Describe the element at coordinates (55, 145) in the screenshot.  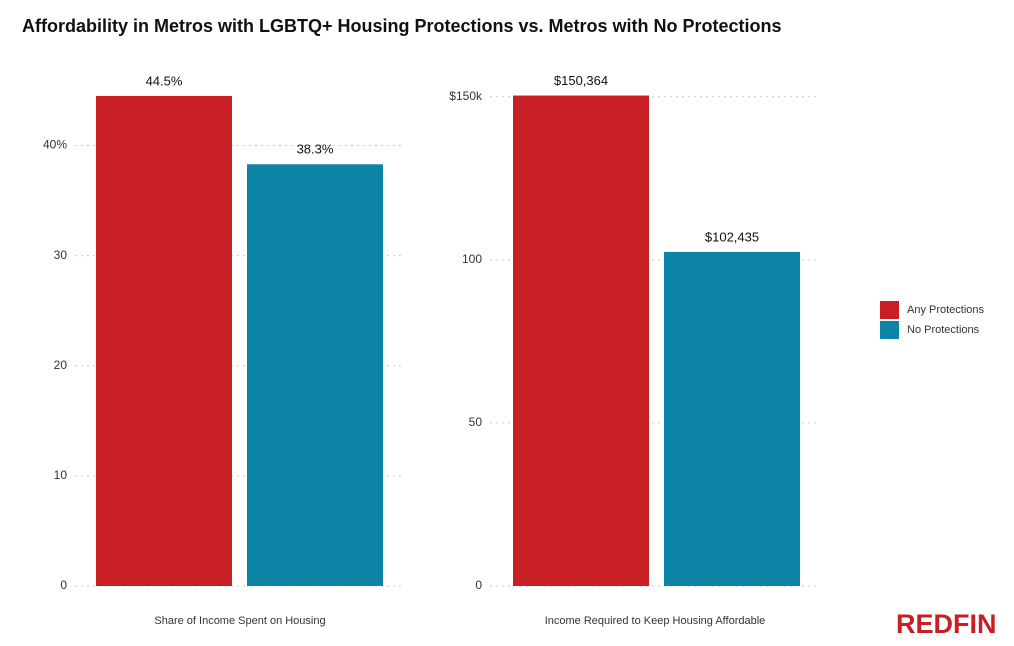
I see `y-tick-label: 40%` at that location.